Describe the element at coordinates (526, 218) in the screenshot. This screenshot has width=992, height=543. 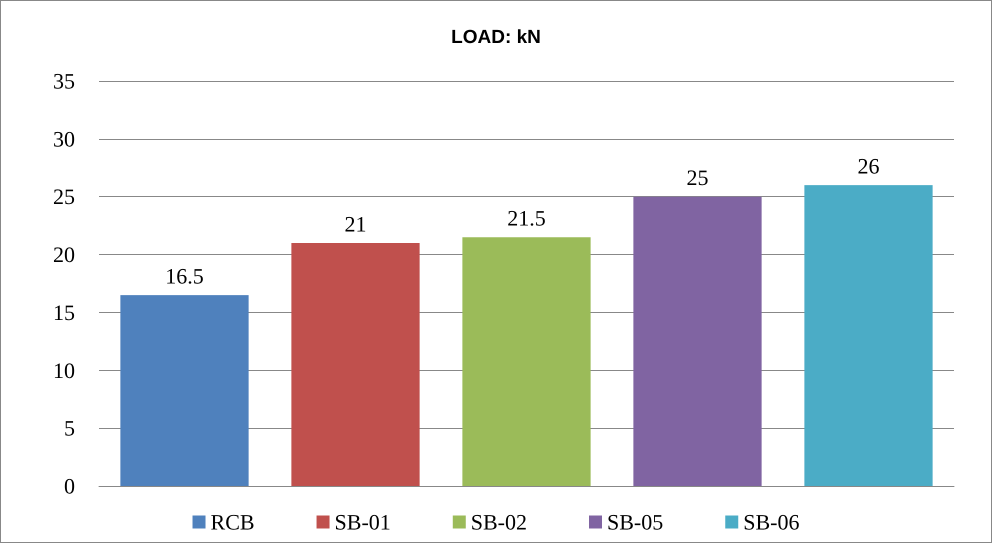
I see `data-label: 21.5` at that location.